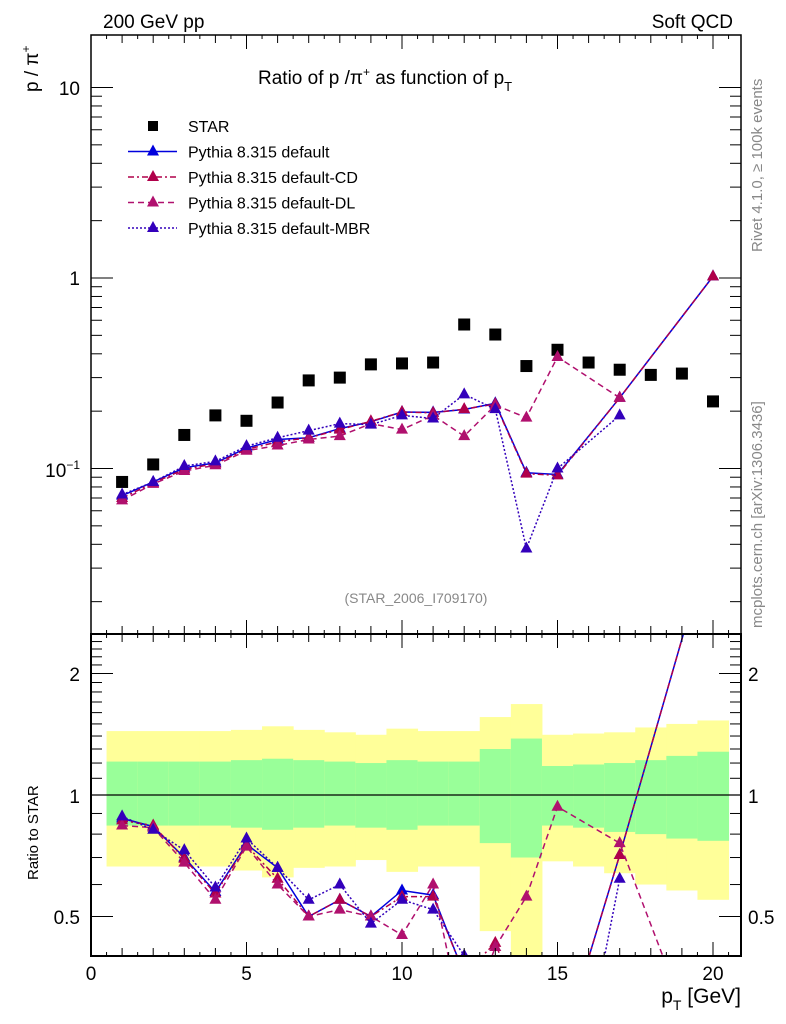  I want to click on ratio-y-axis-label: Ratio to STAR, so click(33, 832).